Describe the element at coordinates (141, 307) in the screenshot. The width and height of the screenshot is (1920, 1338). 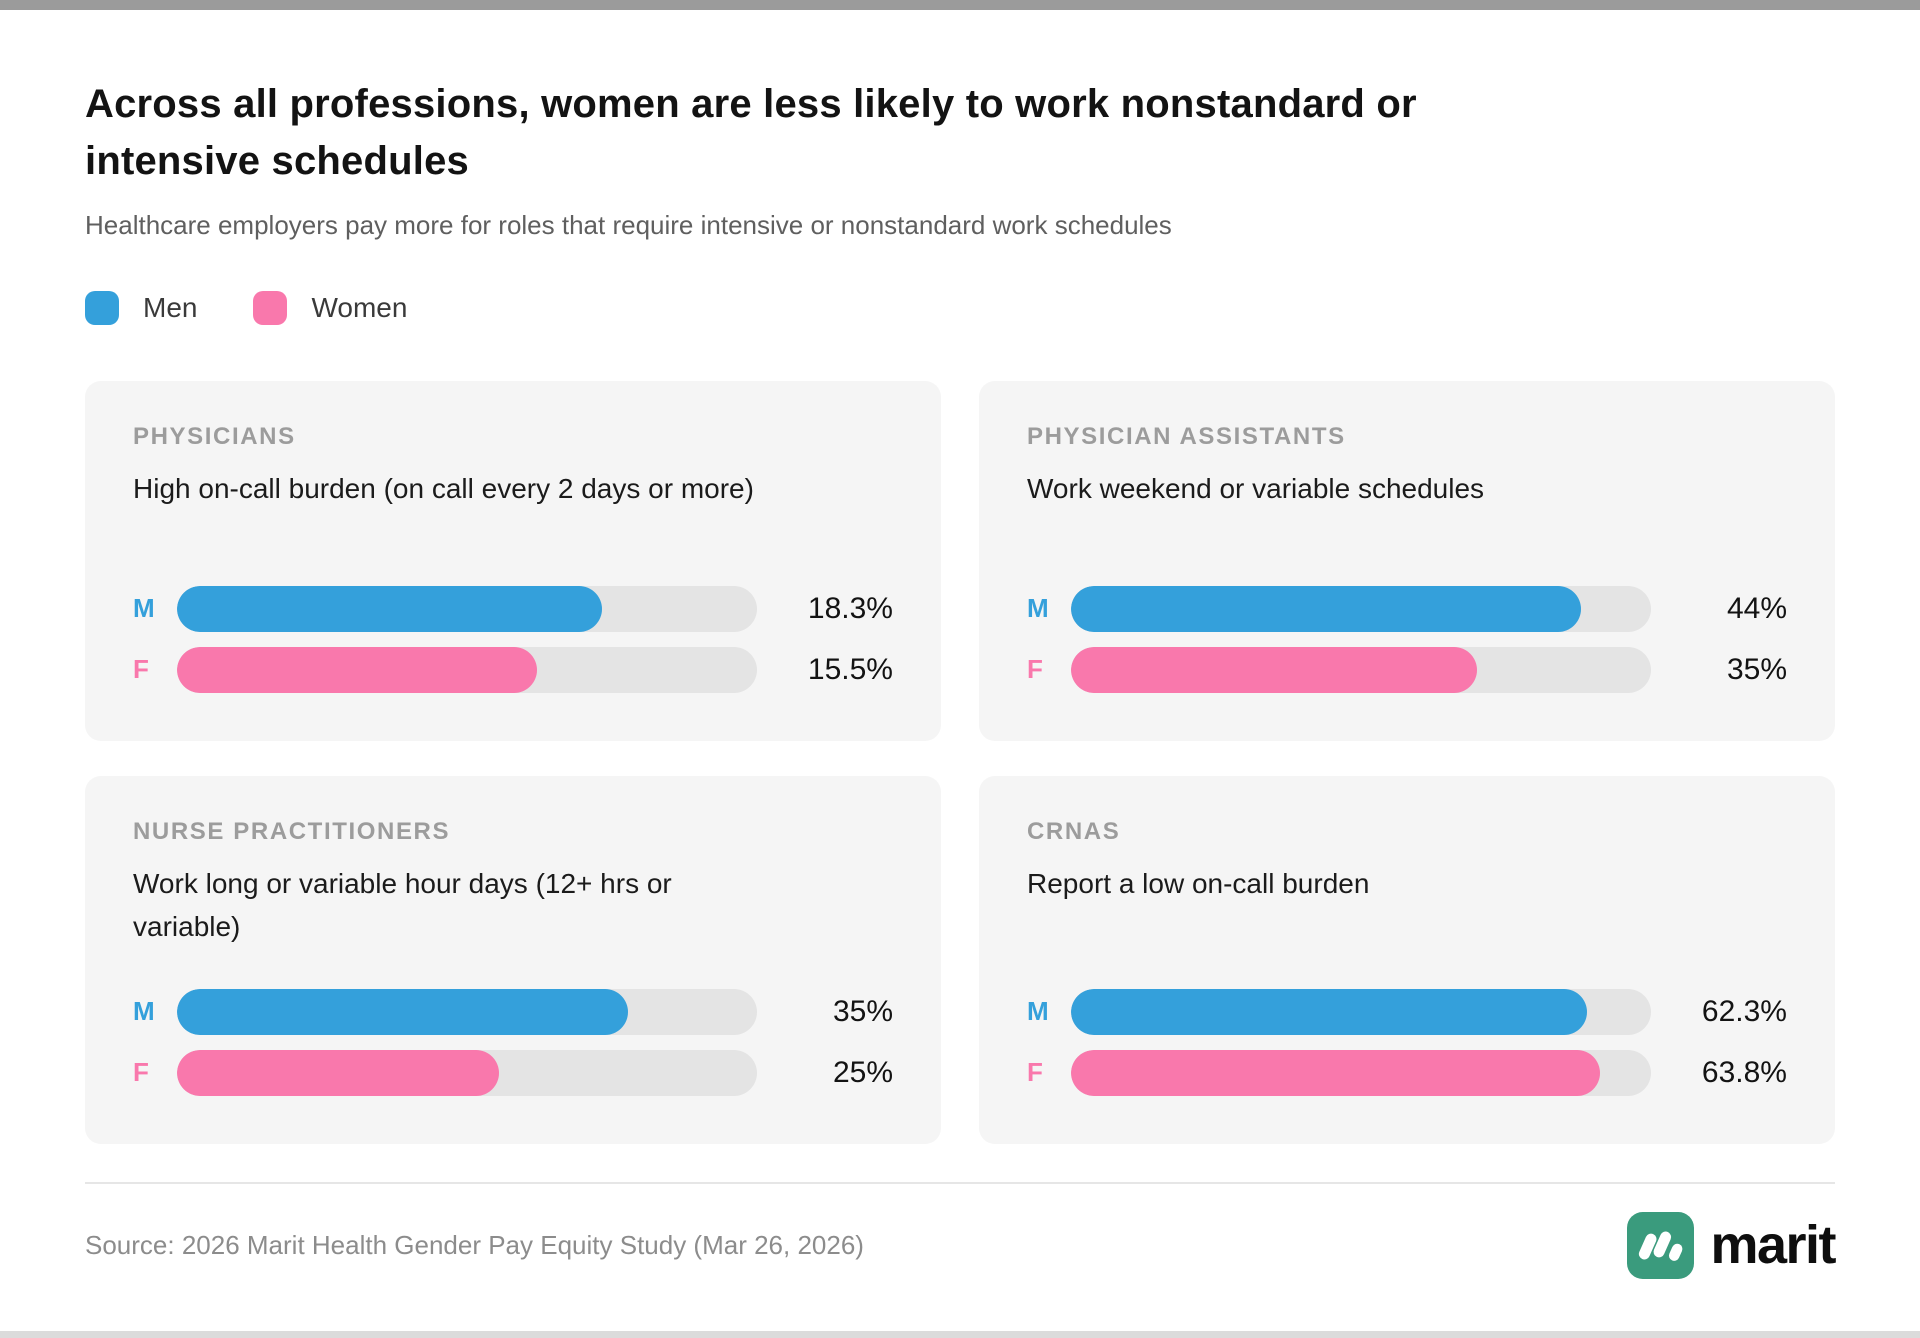
I see `legend-item-men: Men` at that location.